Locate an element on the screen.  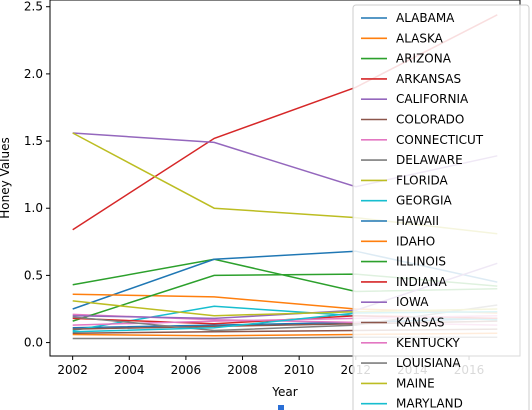
legend-entry: MAINE is located at coordinates (415, 383).